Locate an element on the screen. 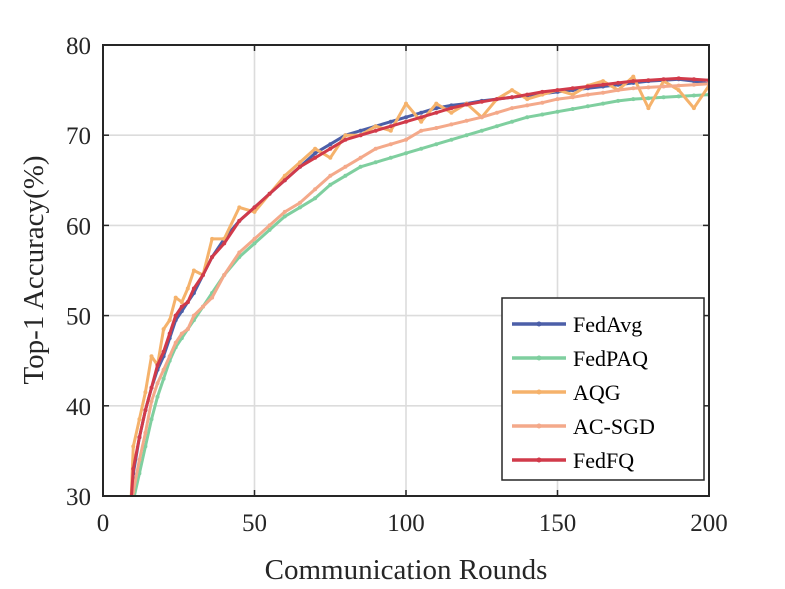  legend-marker-fedfq is located at coordinates (539, 460).